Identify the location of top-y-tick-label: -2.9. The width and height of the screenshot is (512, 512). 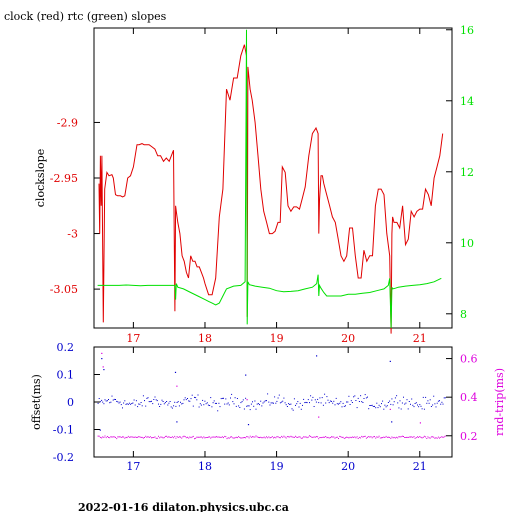
(67, 122).